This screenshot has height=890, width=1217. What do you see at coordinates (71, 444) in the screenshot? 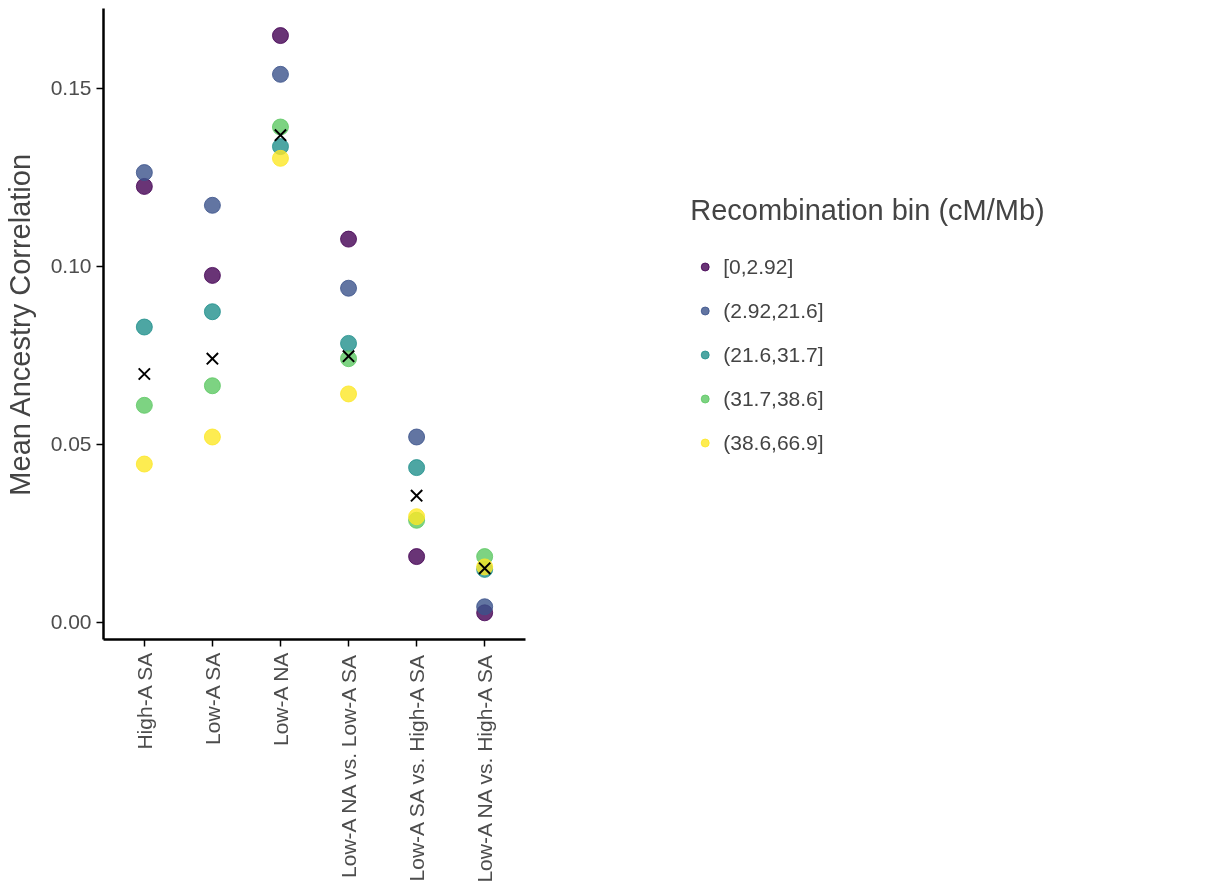
I see `y-tick-label: 0.05` at bounding box center [71, 444].